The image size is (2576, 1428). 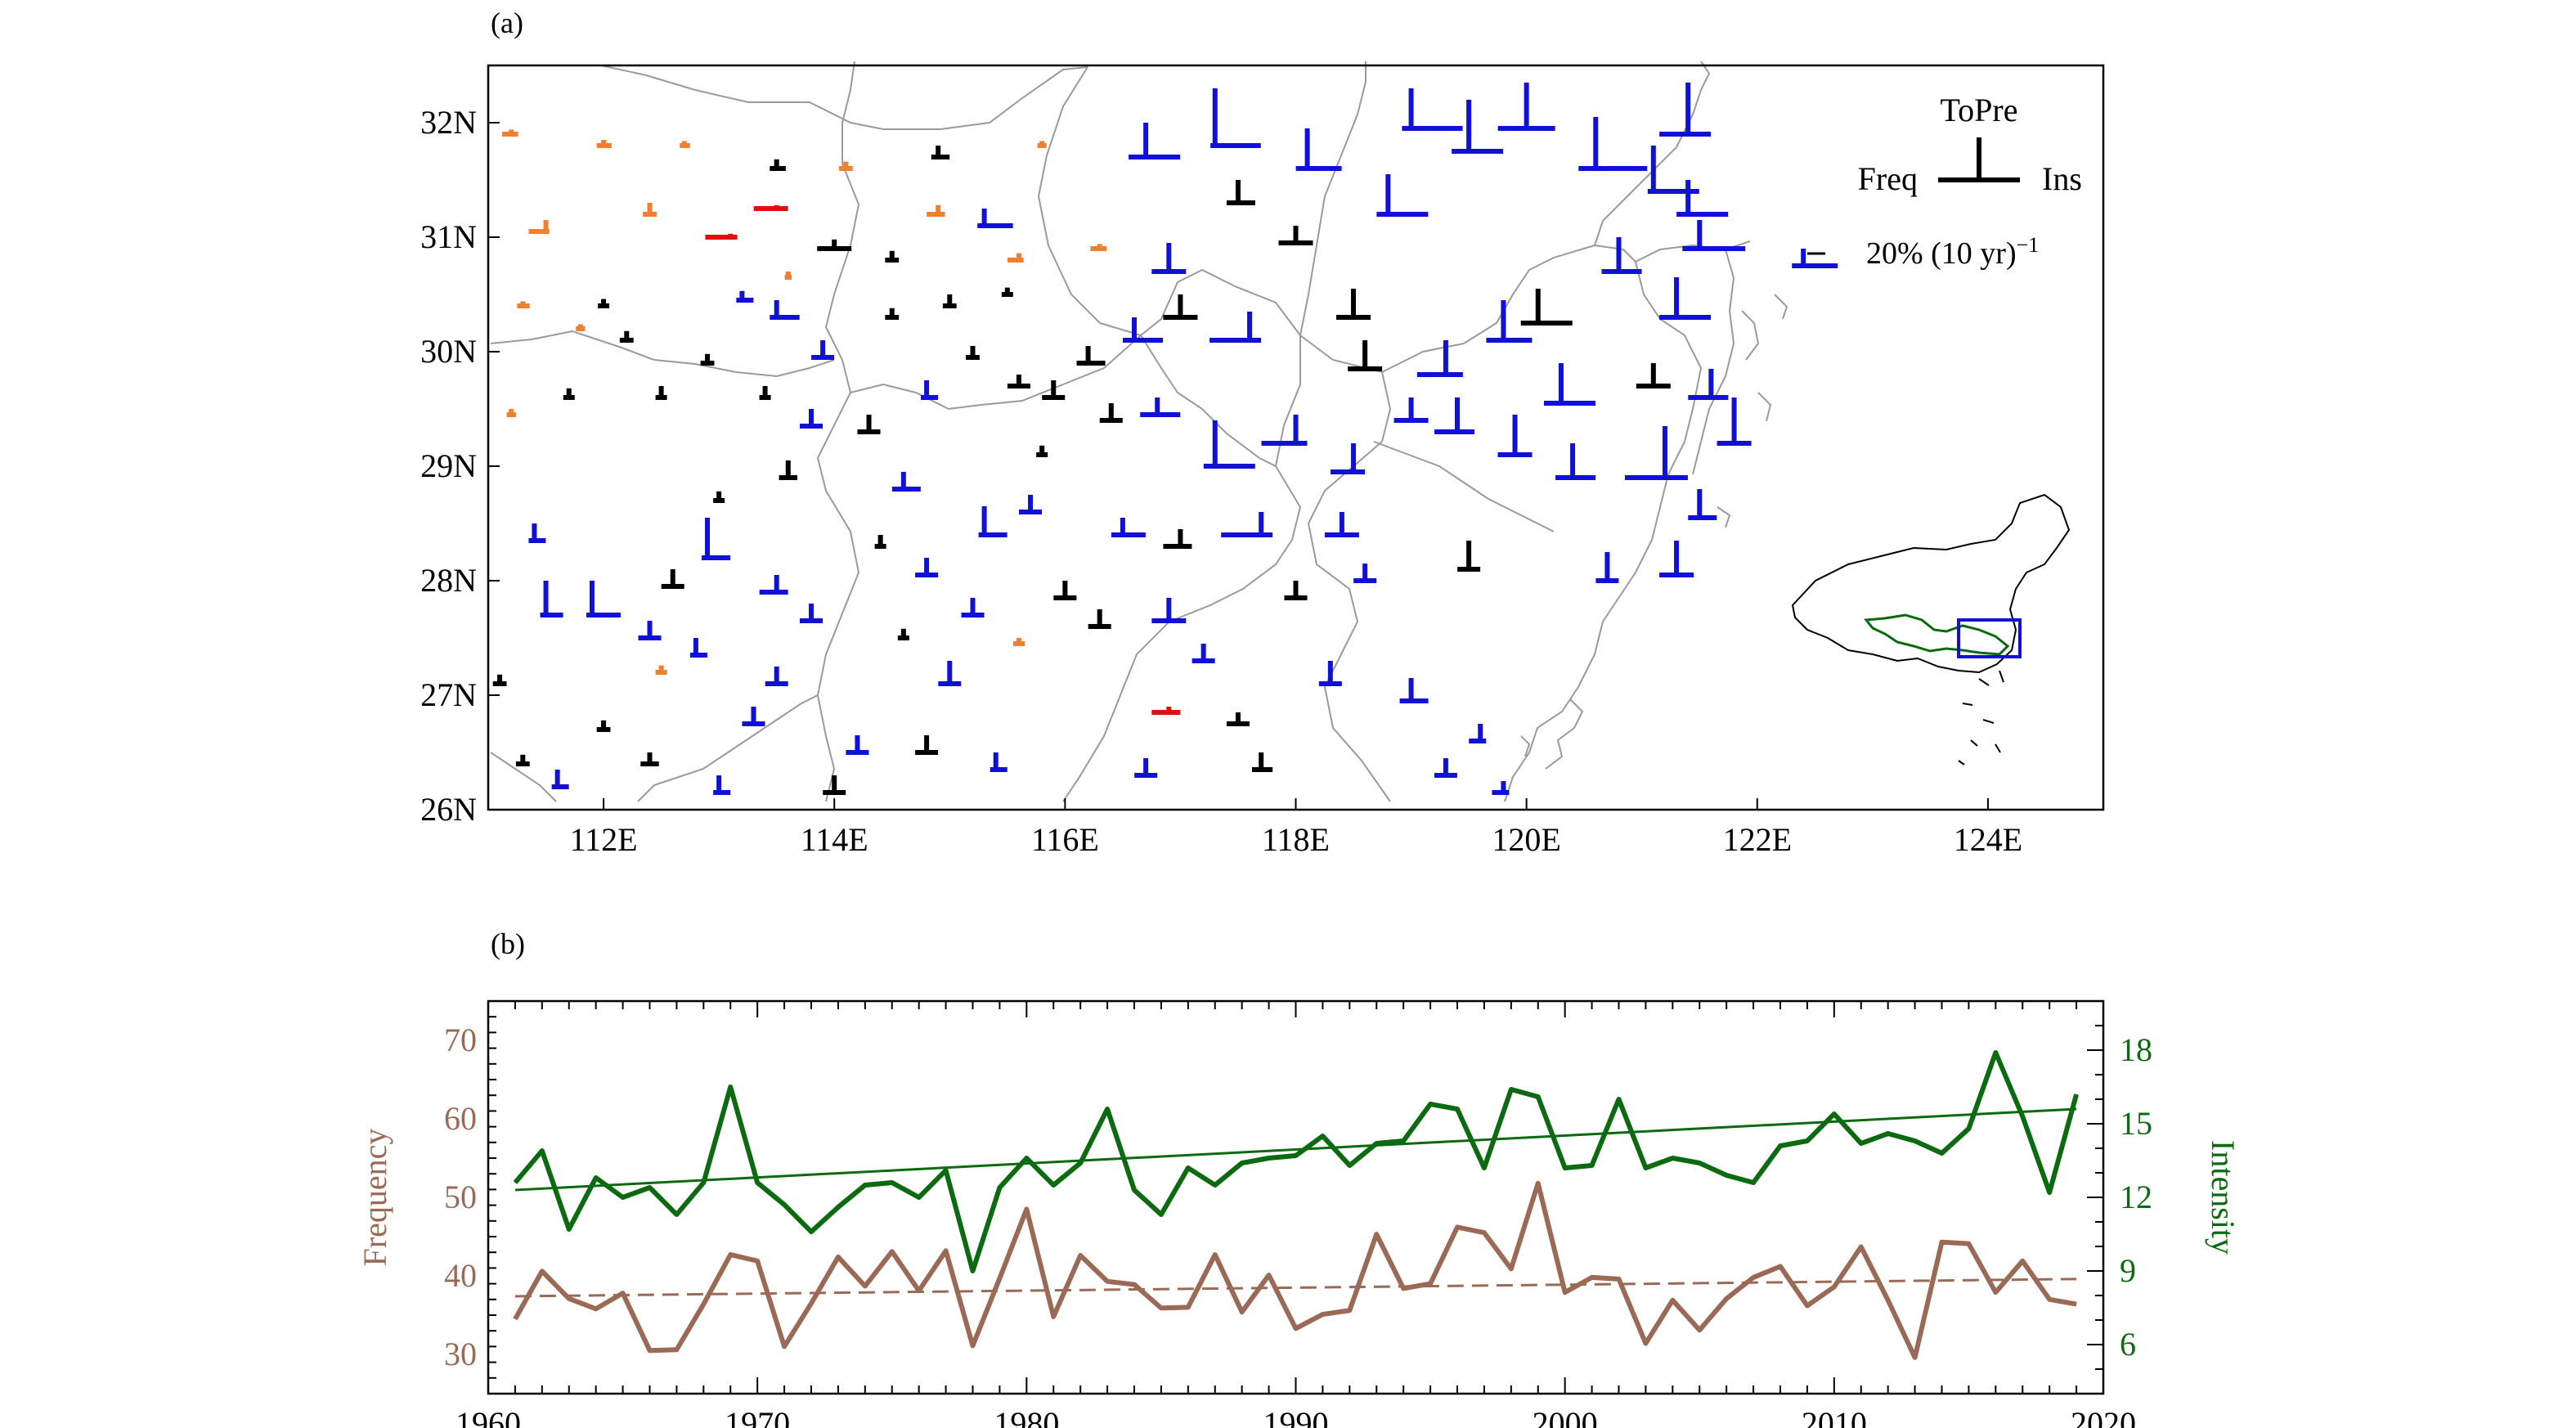 What do you see at coordinates (1295, 1270) in the screenshot?
I see `frequency-series-line` at bounding box center [1295, 1270].